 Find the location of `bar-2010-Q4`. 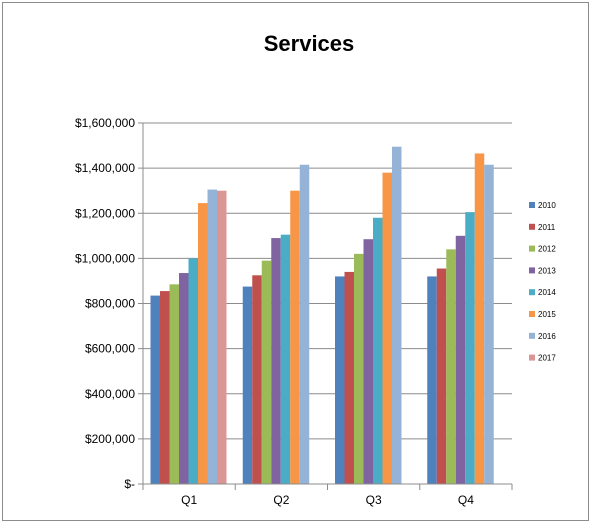

bar-2010-Q4 is located at coordinates (432, 380).